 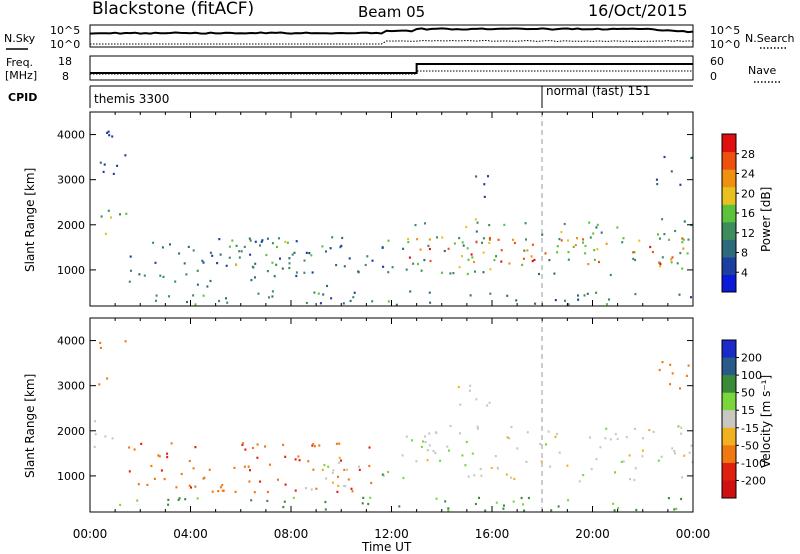 What do you see at coordinates (743, 419) in the screenshot?
I see `velocity-colorbar: 200 100 50 15 -15 -50 -100 -200` at bounding box center [743, 419].